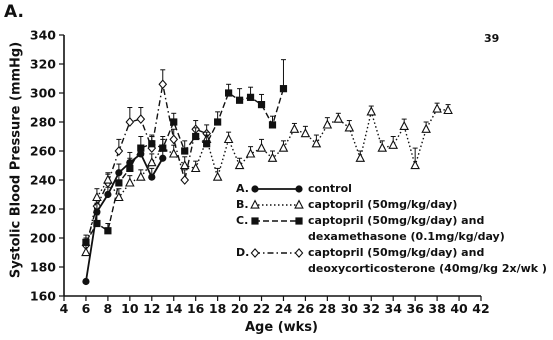 The width and height of the screenshot is (553, 340). I want to click on x-tick-label: 10, so click(130, 308).